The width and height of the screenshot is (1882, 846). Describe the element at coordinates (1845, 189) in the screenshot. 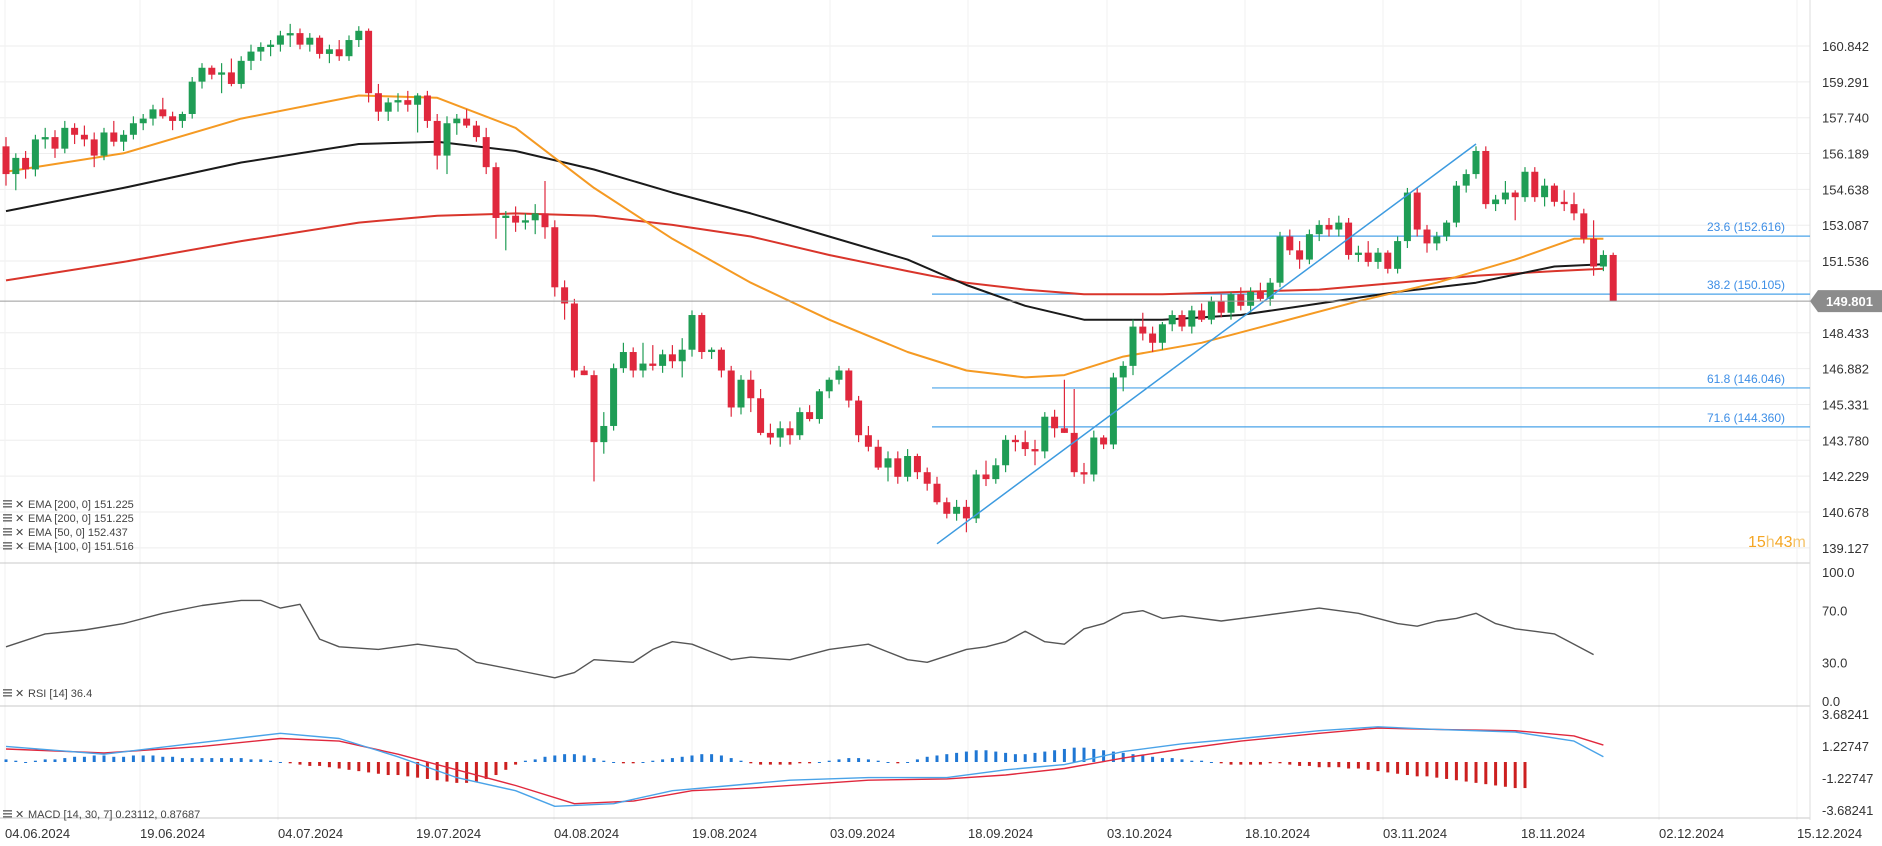

I see `price-tick-label: 154.638` at that location.